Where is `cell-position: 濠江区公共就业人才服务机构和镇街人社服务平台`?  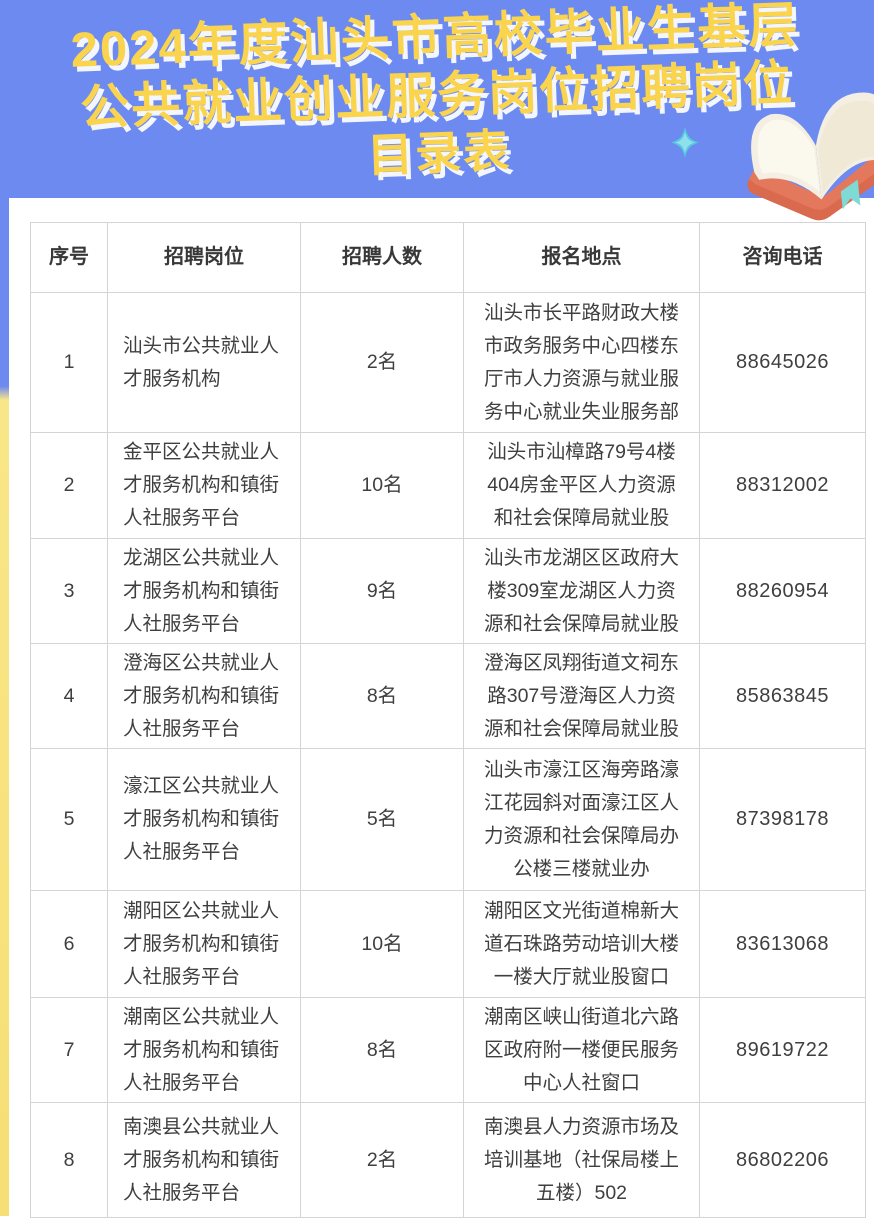 cell-position: 濠江区公共就业人才服务机构和镇街人社服务平台 is located at coordinates (204, 819).